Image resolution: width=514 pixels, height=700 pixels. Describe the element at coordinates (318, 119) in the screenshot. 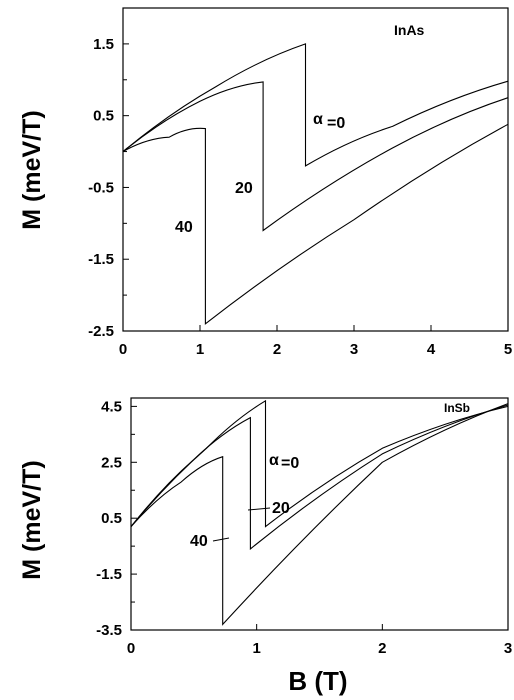

I see `inas-alpha-symbol: α` at that location.